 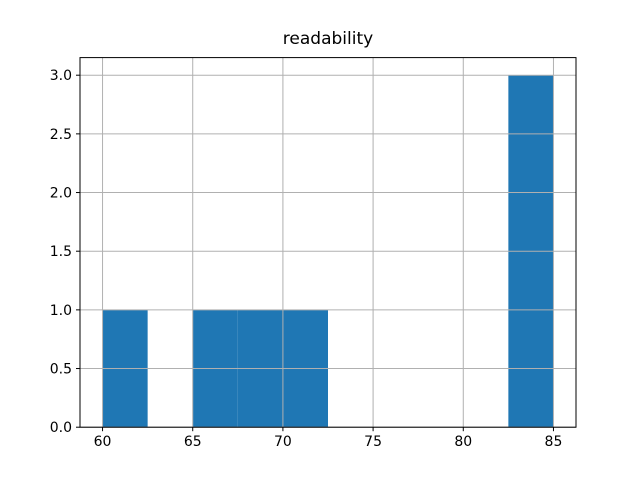 What do you see at coordinates (61, 76) in the screenshot?
I see `y-tick-label: 3.0` at bounding box center [61, 76].